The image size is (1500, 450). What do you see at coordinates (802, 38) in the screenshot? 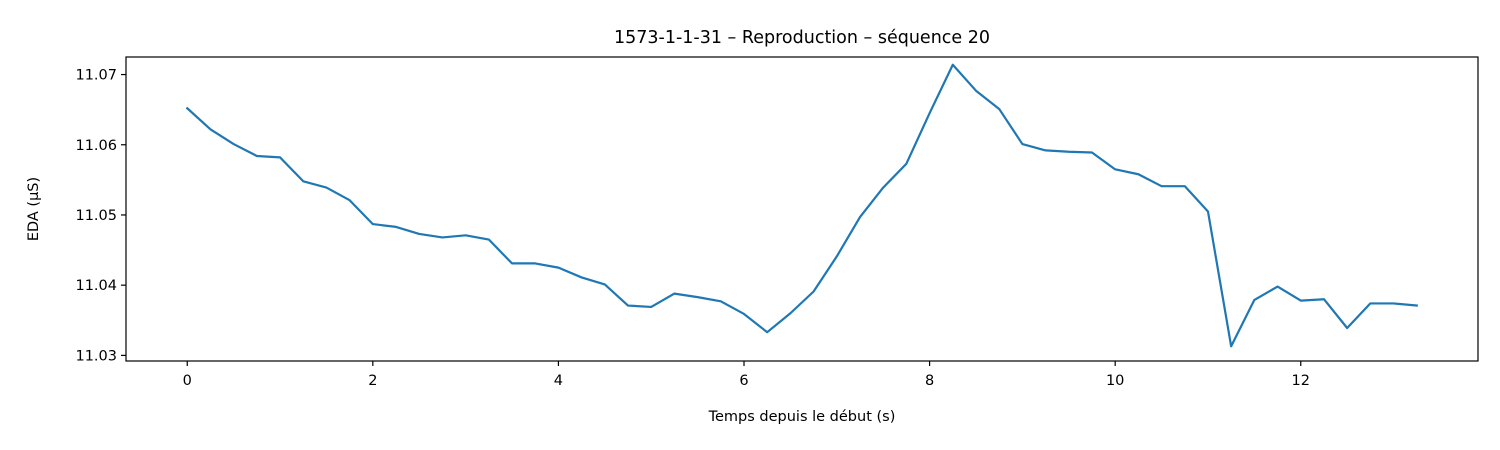
I see `chart-title: 1573-1-1-31 – Reproduction – séquence 20` at bounding box center [802, 38].